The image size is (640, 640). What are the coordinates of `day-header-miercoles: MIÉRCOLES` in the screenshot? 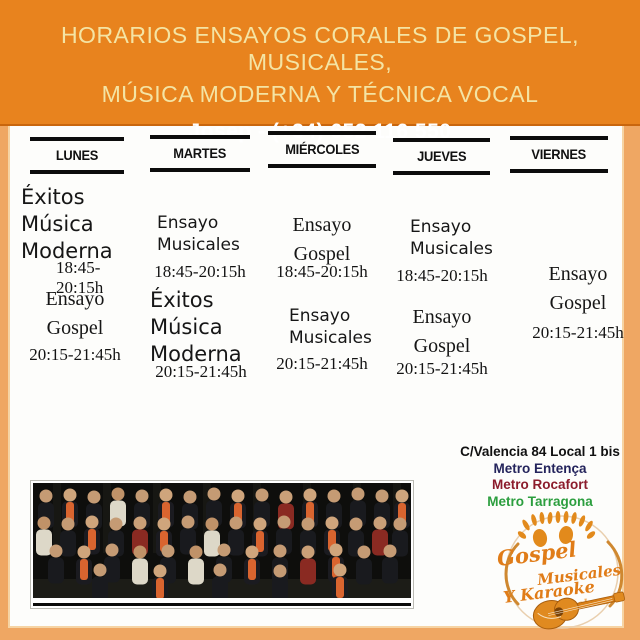 It's located at (322, 149).